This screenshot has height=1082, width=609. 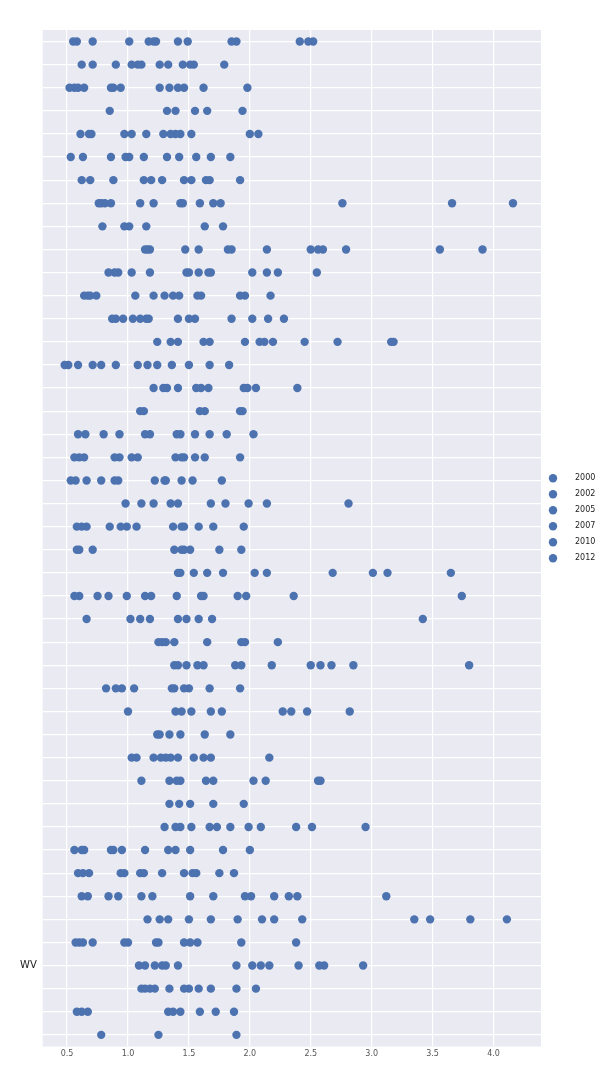 What do you see at coordinates (585, 542) in the screenshot?
I see `legend-label: 2010` at bounding box center [585, 542].